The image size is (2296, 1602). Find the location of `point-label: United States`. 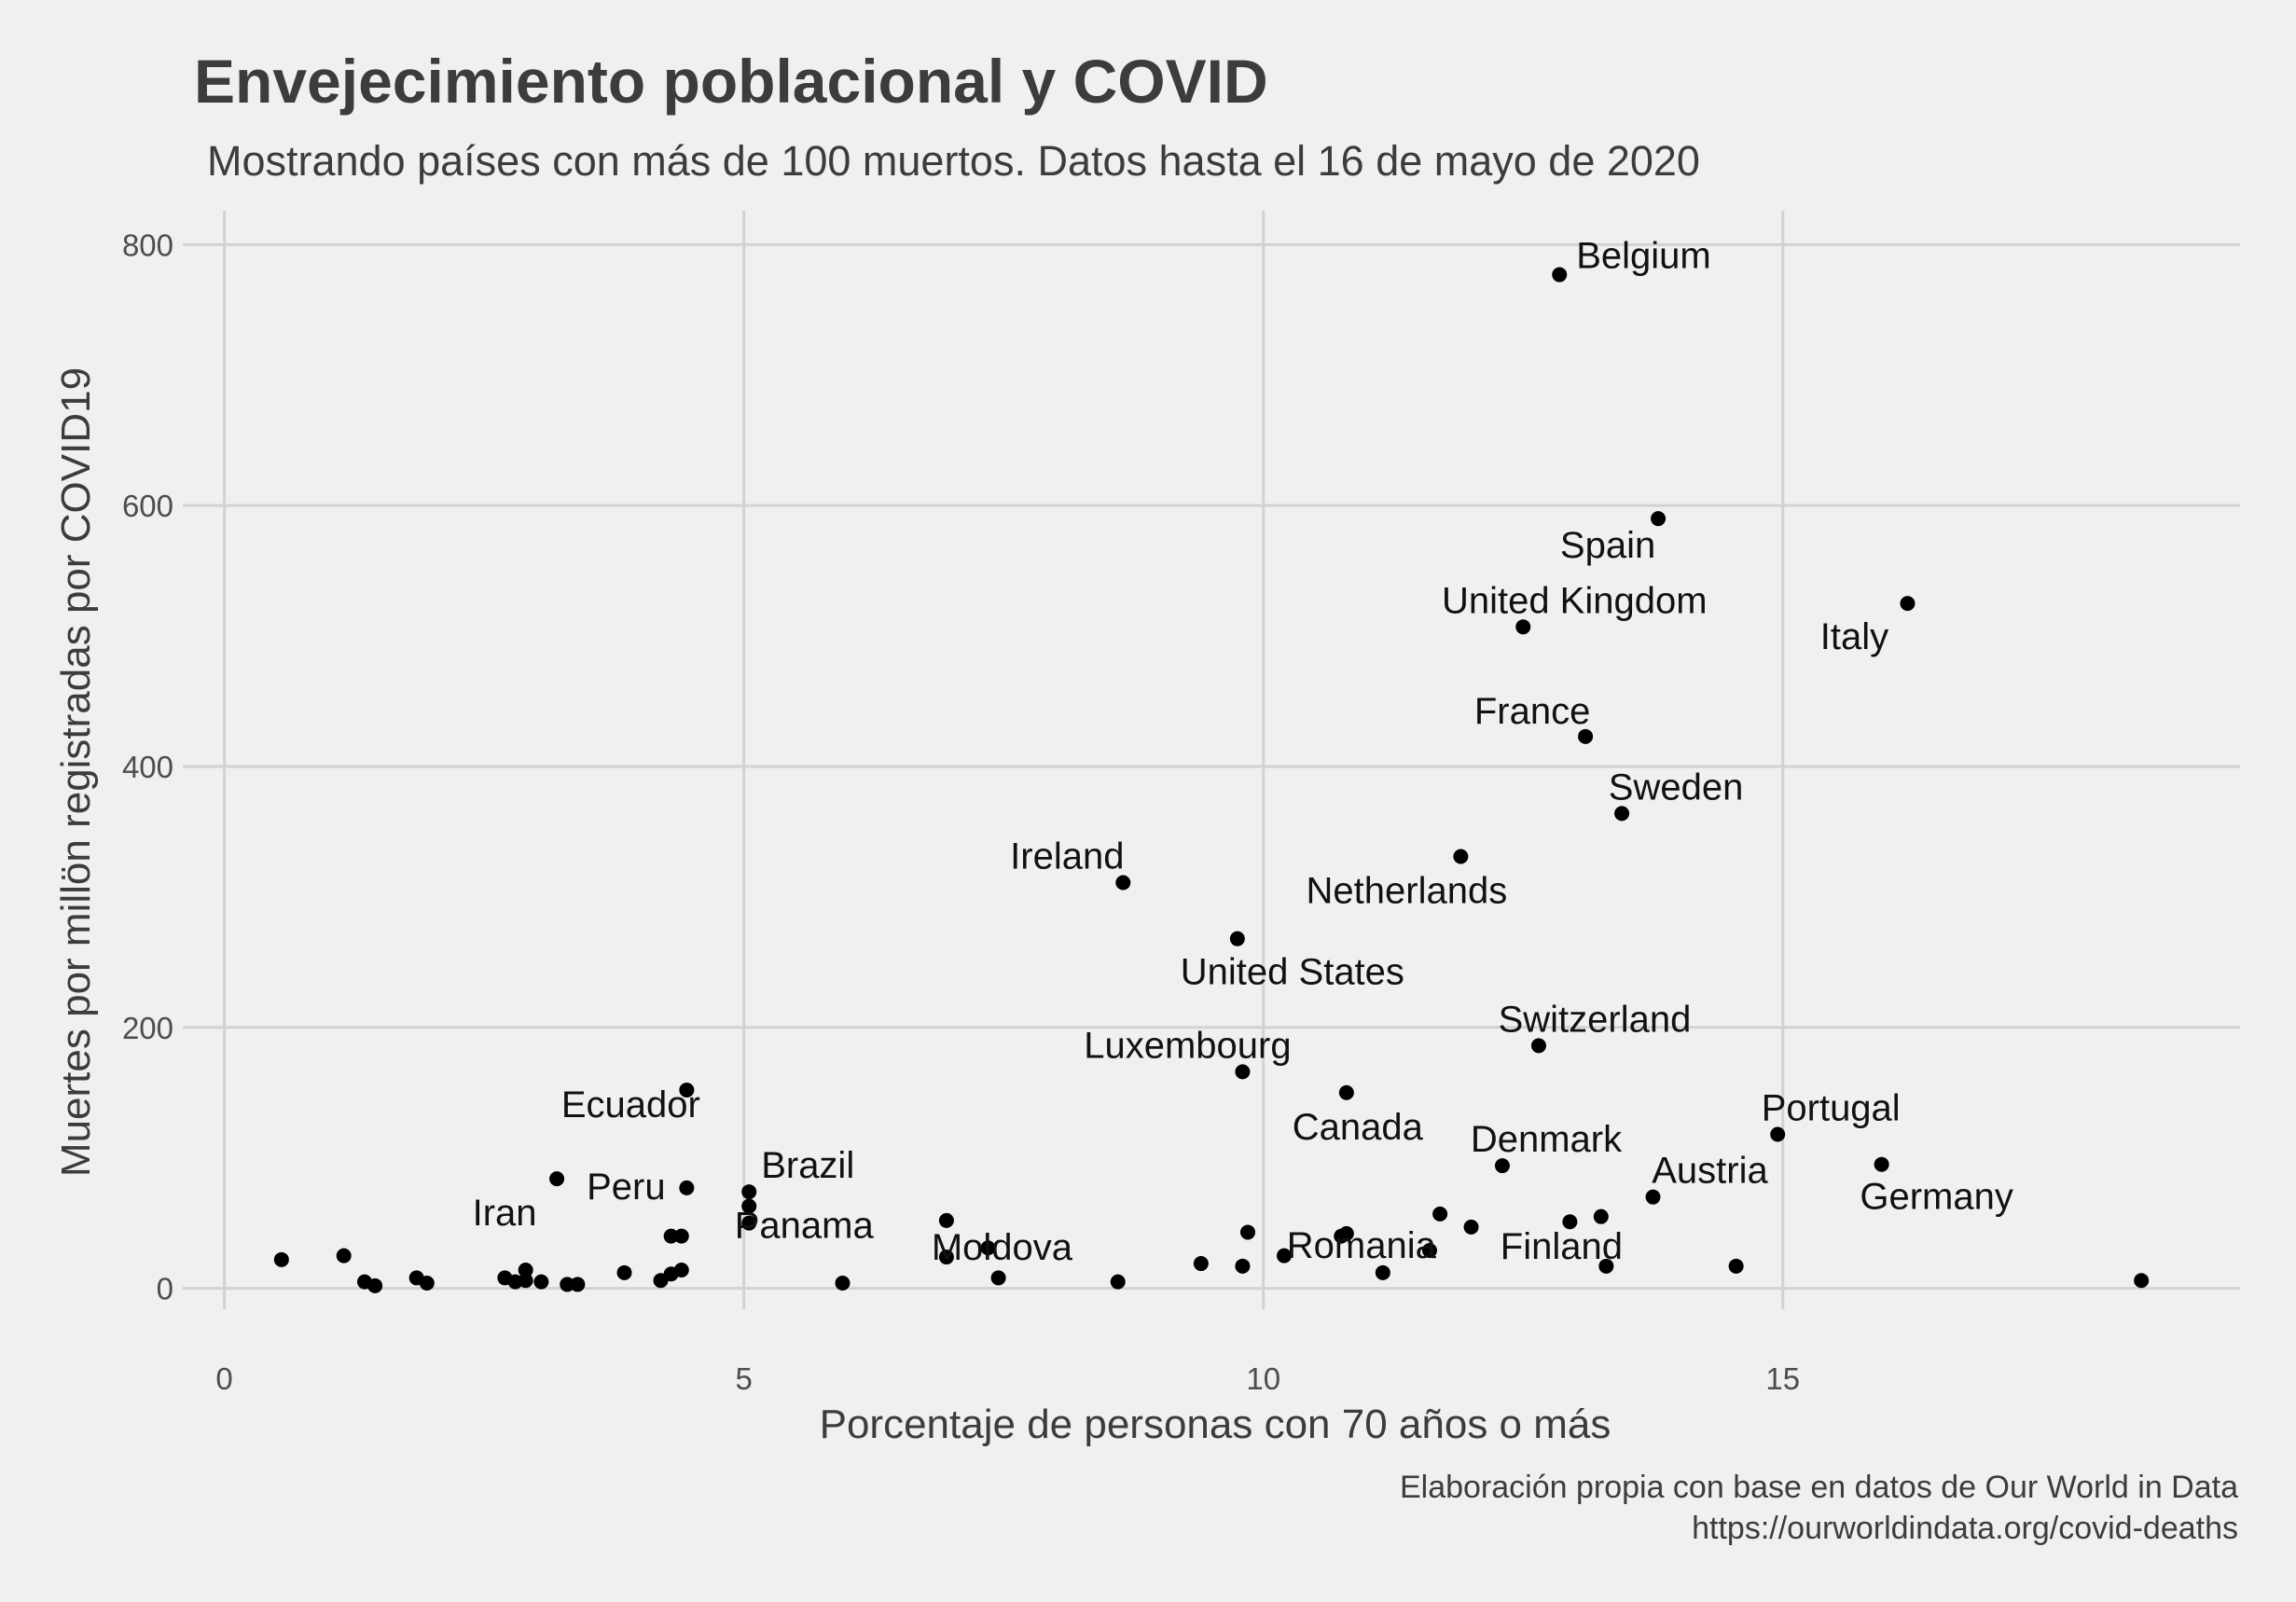

point-label: United States is located at coordinates (1292, 972).